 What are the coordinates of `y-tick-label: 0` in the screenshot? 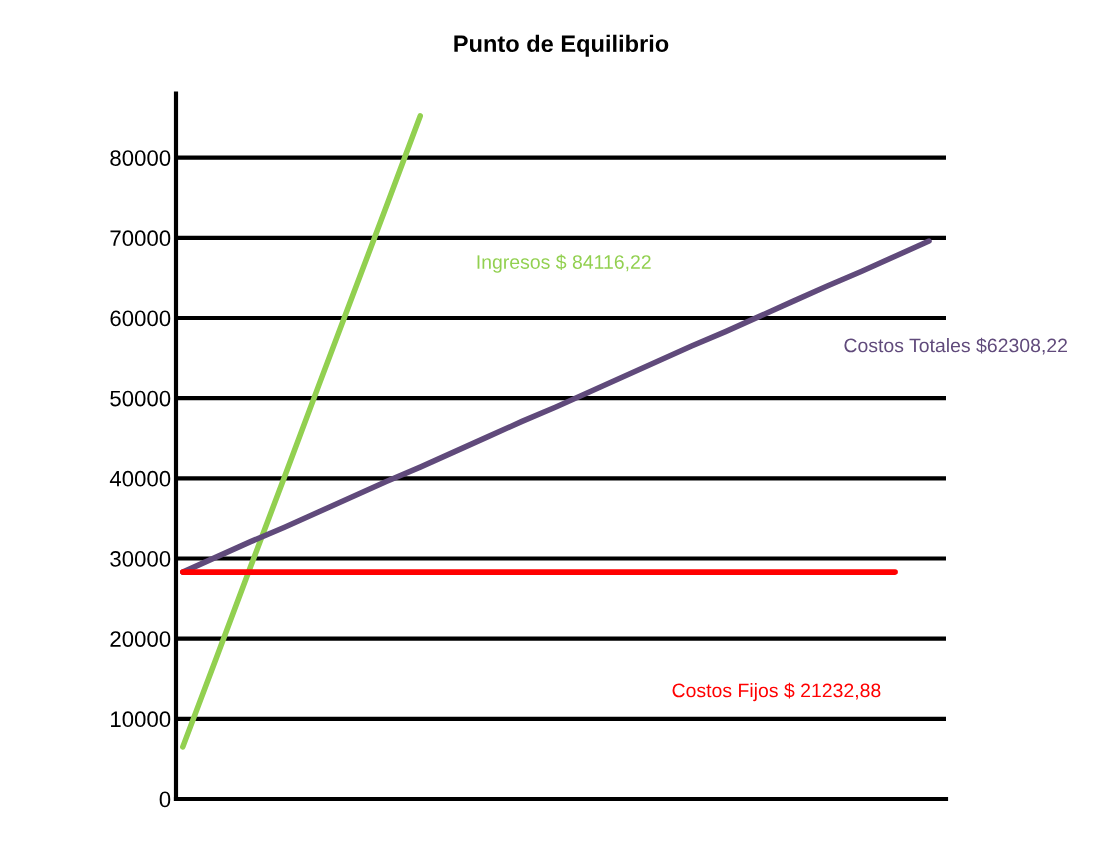 It's located at (165, 799).